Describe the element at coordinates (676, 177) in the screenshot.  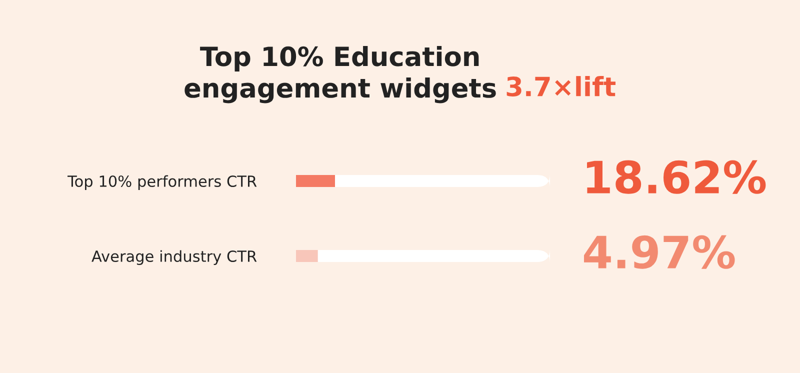
I see `text: 18.62%` at that location.